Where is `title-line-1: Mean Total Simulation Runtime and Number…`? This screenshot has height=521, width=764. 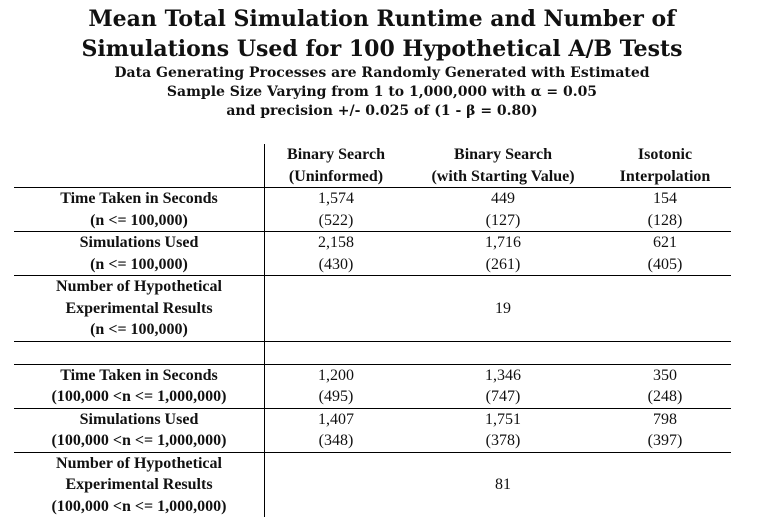
title-line-1: Mean Total Simulation Runtime and Number… is located at coordinates (382, 19).